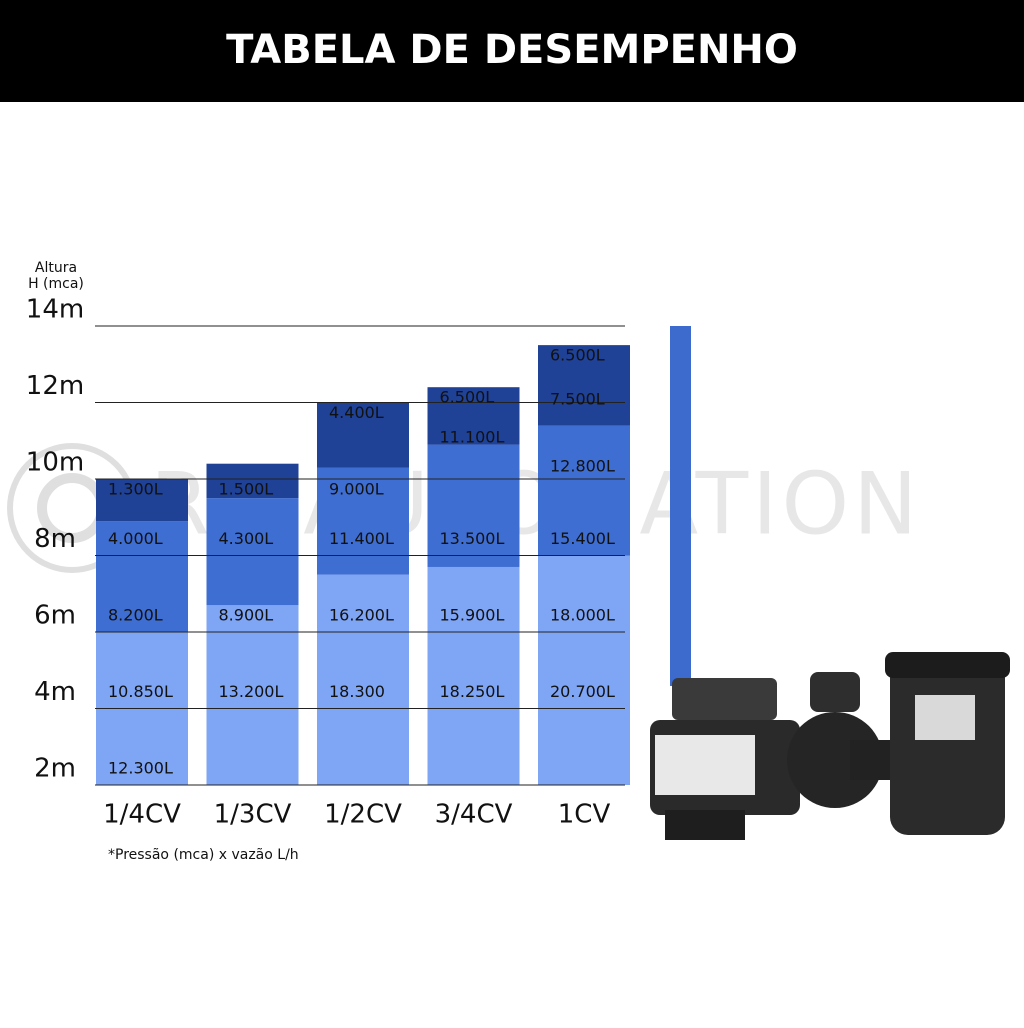 Image resolution: width=1024 pixels, height=1028 pixels. What do you see at coordinates (140, 768) in the screenshot?
I see `flow-label: 12.300L` at bounding box center [140, 768].